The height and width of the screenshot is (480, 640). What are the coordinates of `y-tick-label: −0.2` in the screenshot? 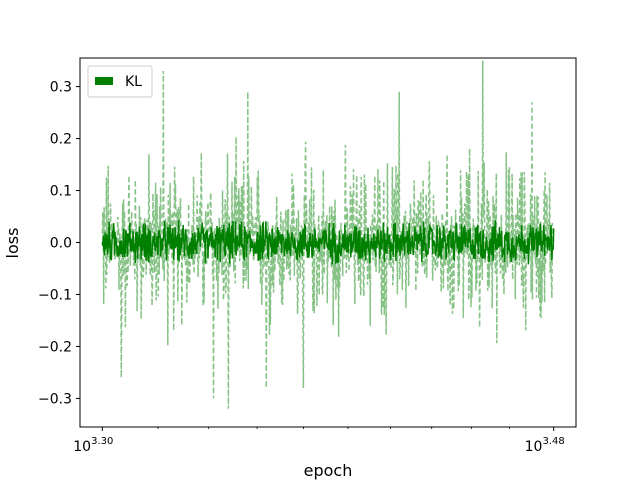 It's located at (55, 347).